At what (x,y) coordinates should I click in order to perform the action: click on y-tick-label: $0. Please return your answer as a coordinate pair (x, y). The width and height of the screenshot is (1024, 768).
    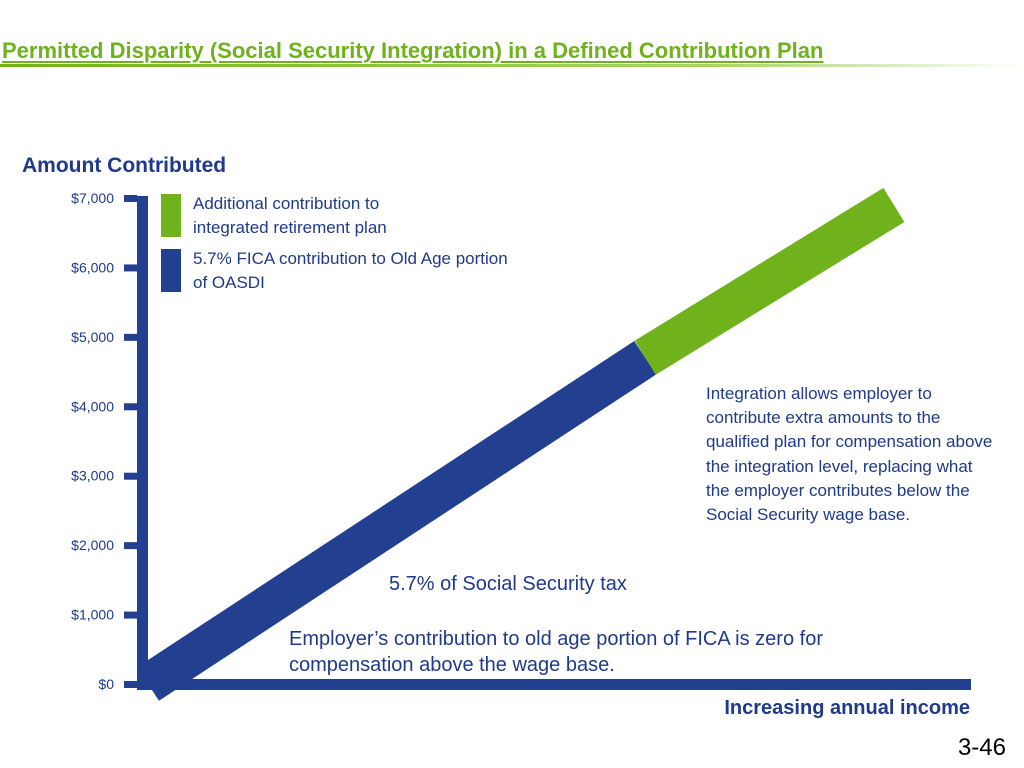
    Looking at the image, I should click on (106, 684).